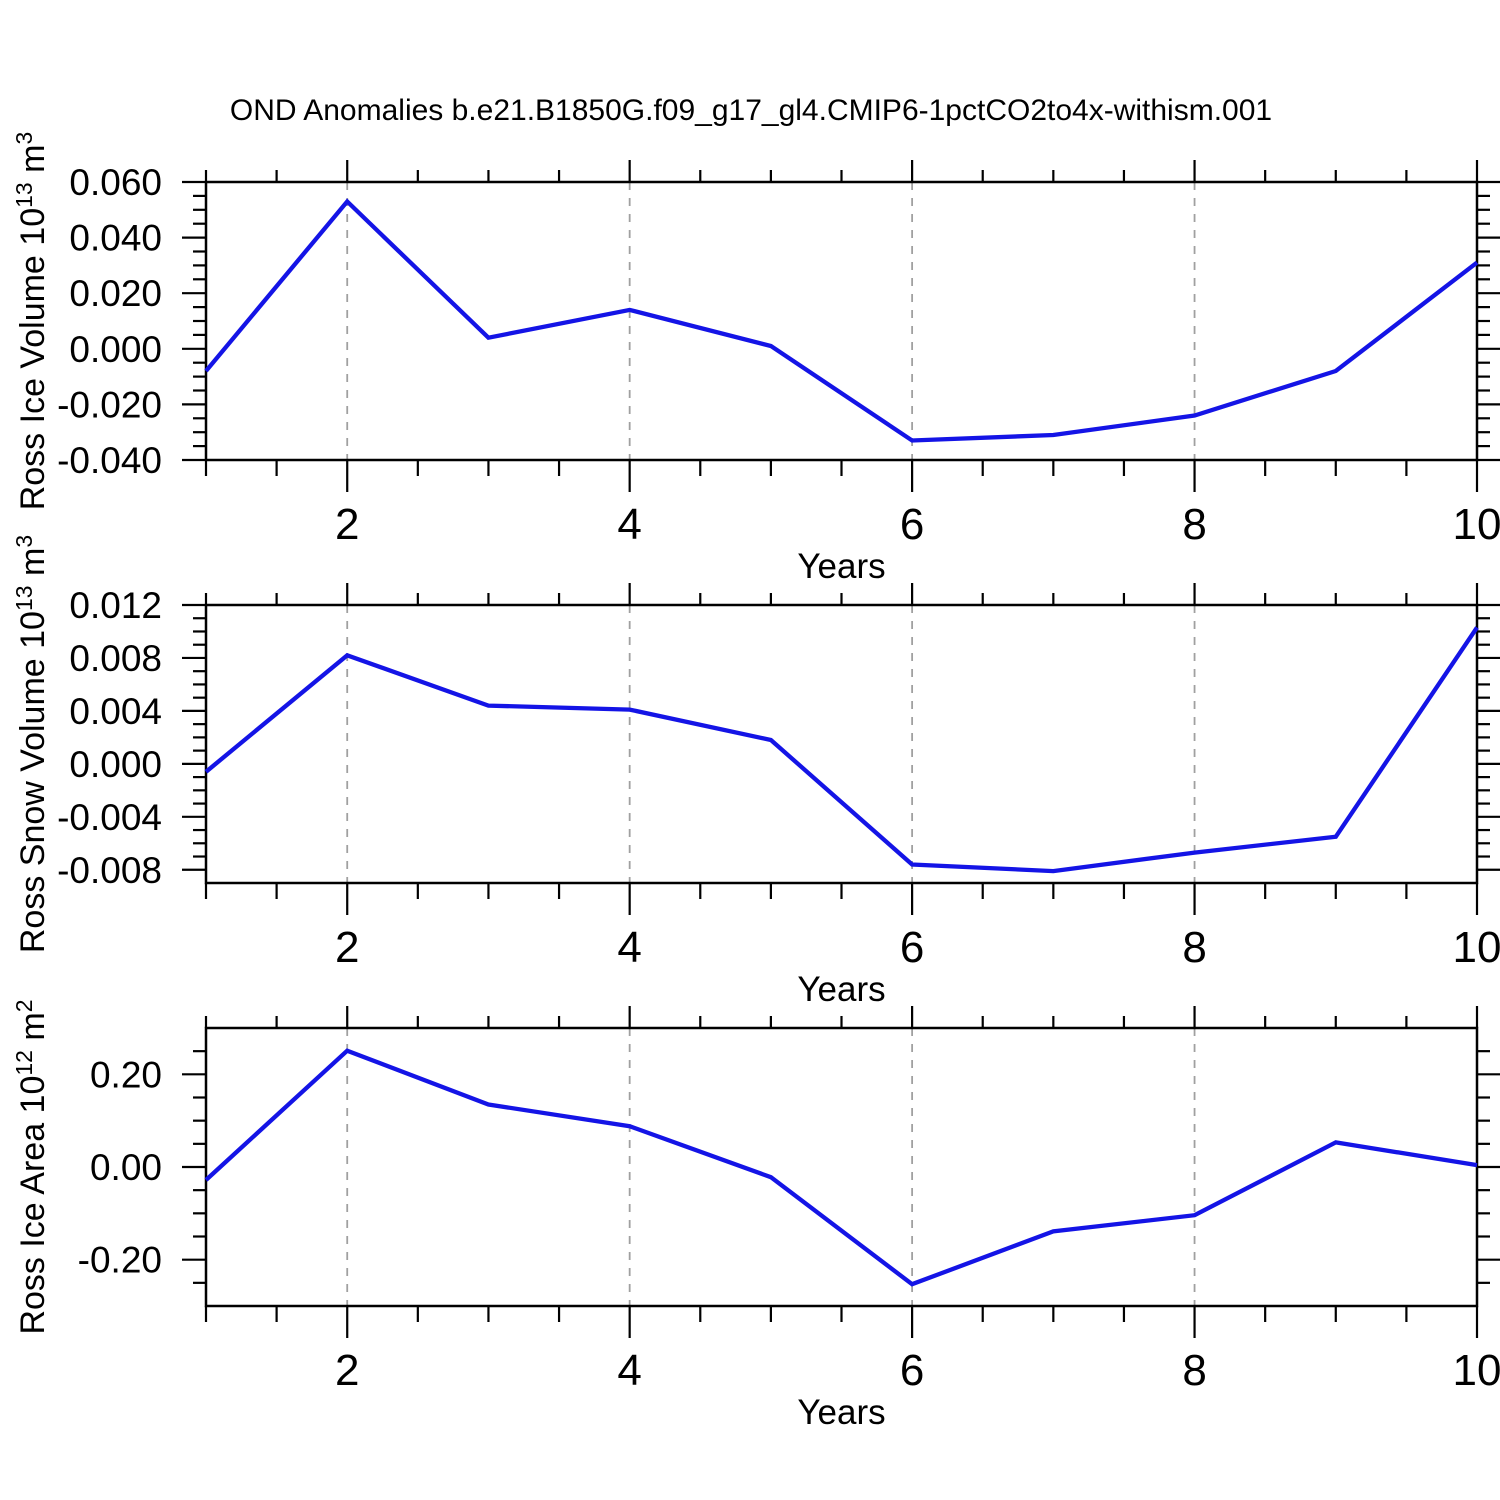 Image resolution: width=1500 pixels, height=1500 pixels. Describe the element at coordinates (126, 1167) in the screenshot. I see `y-tick-label: 0.00` at that location.